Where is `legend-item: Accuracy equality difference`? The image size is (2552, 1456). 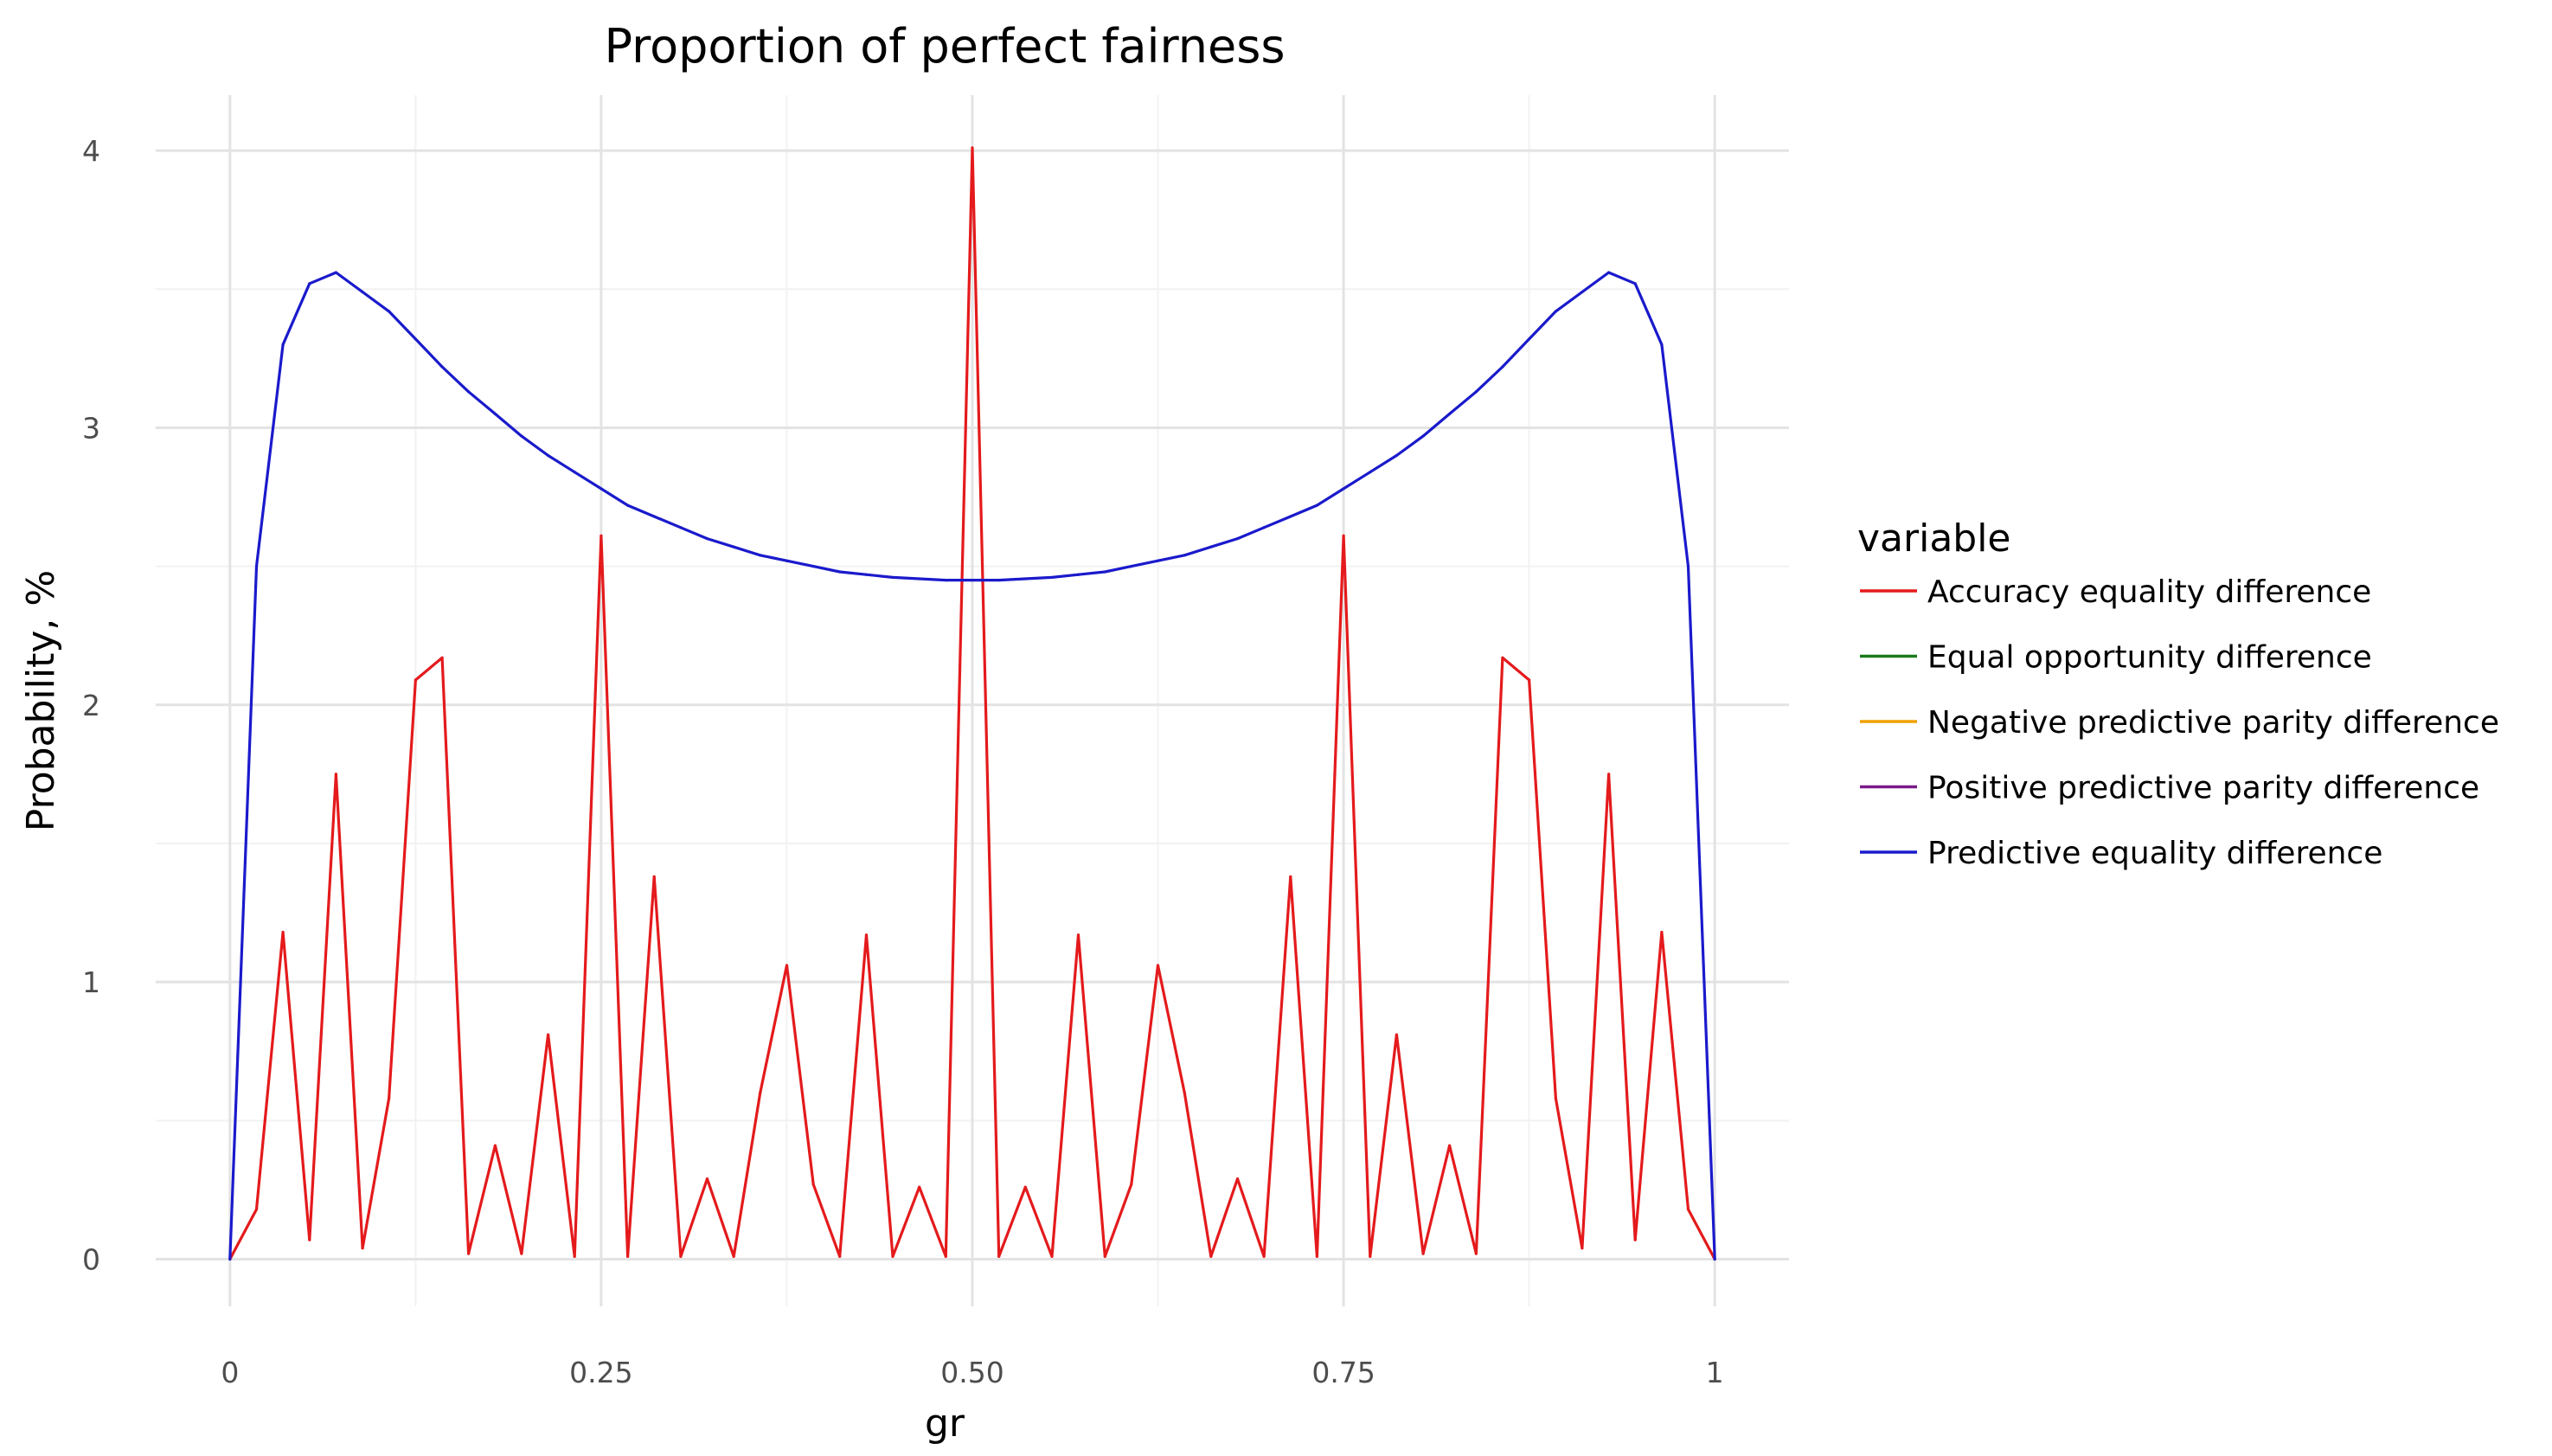
legend-item: Accuracy equality difference is located at coordinates (2115, 592).